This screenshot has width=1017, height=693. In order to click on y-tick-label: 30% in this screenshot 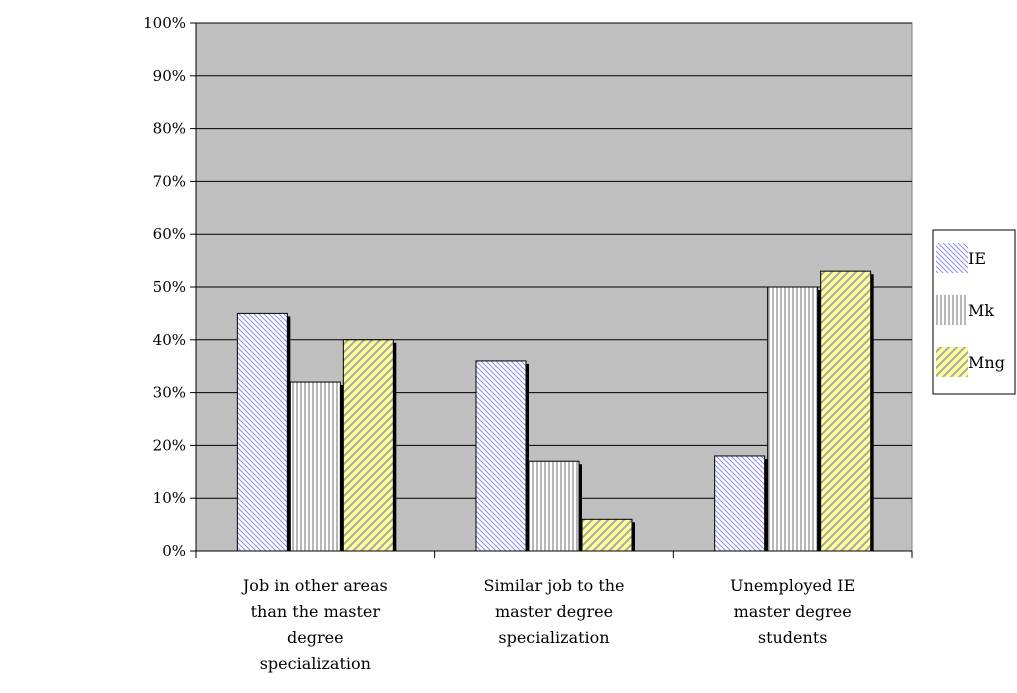, I will do `click(169, 393)`.